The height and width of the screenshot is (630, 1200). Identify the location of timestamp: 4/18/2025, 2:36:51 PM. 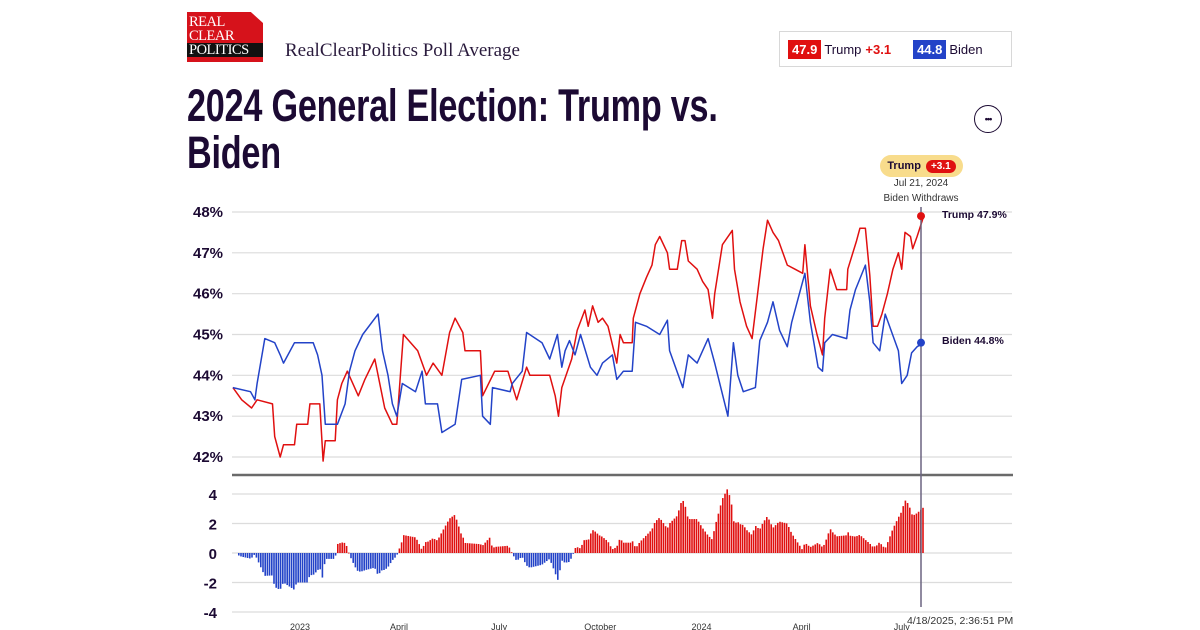
(960, 621).